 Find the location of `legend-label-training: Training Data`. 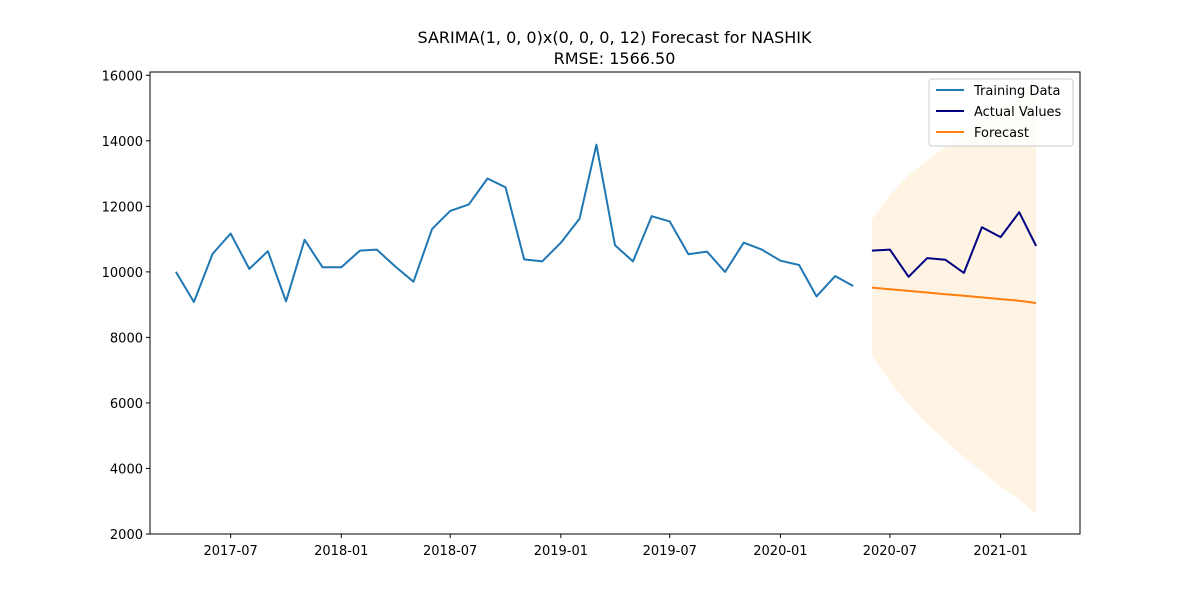

legend-label-training: Training Data is located at coordinates (1016, 91).